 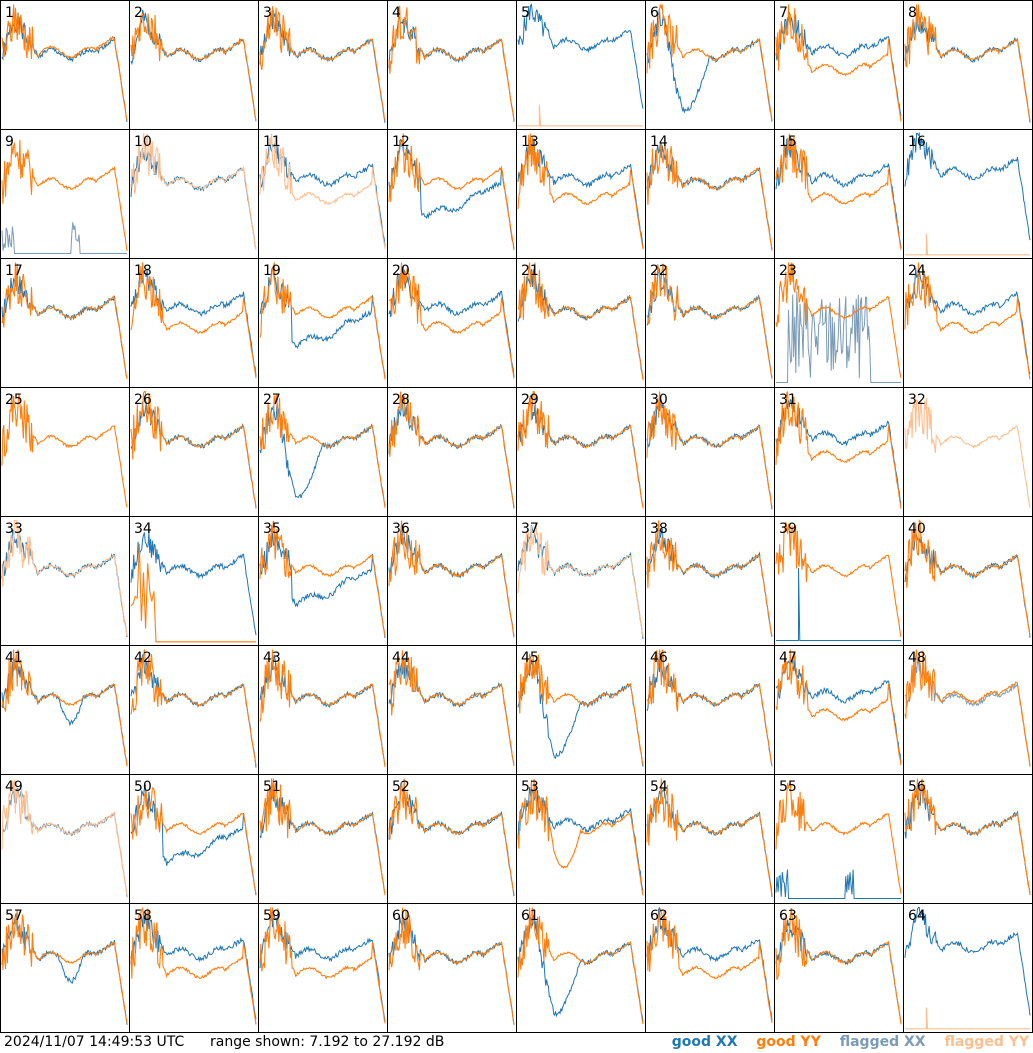 I want to click on panel-55: 55, so click(x=839, y=839).